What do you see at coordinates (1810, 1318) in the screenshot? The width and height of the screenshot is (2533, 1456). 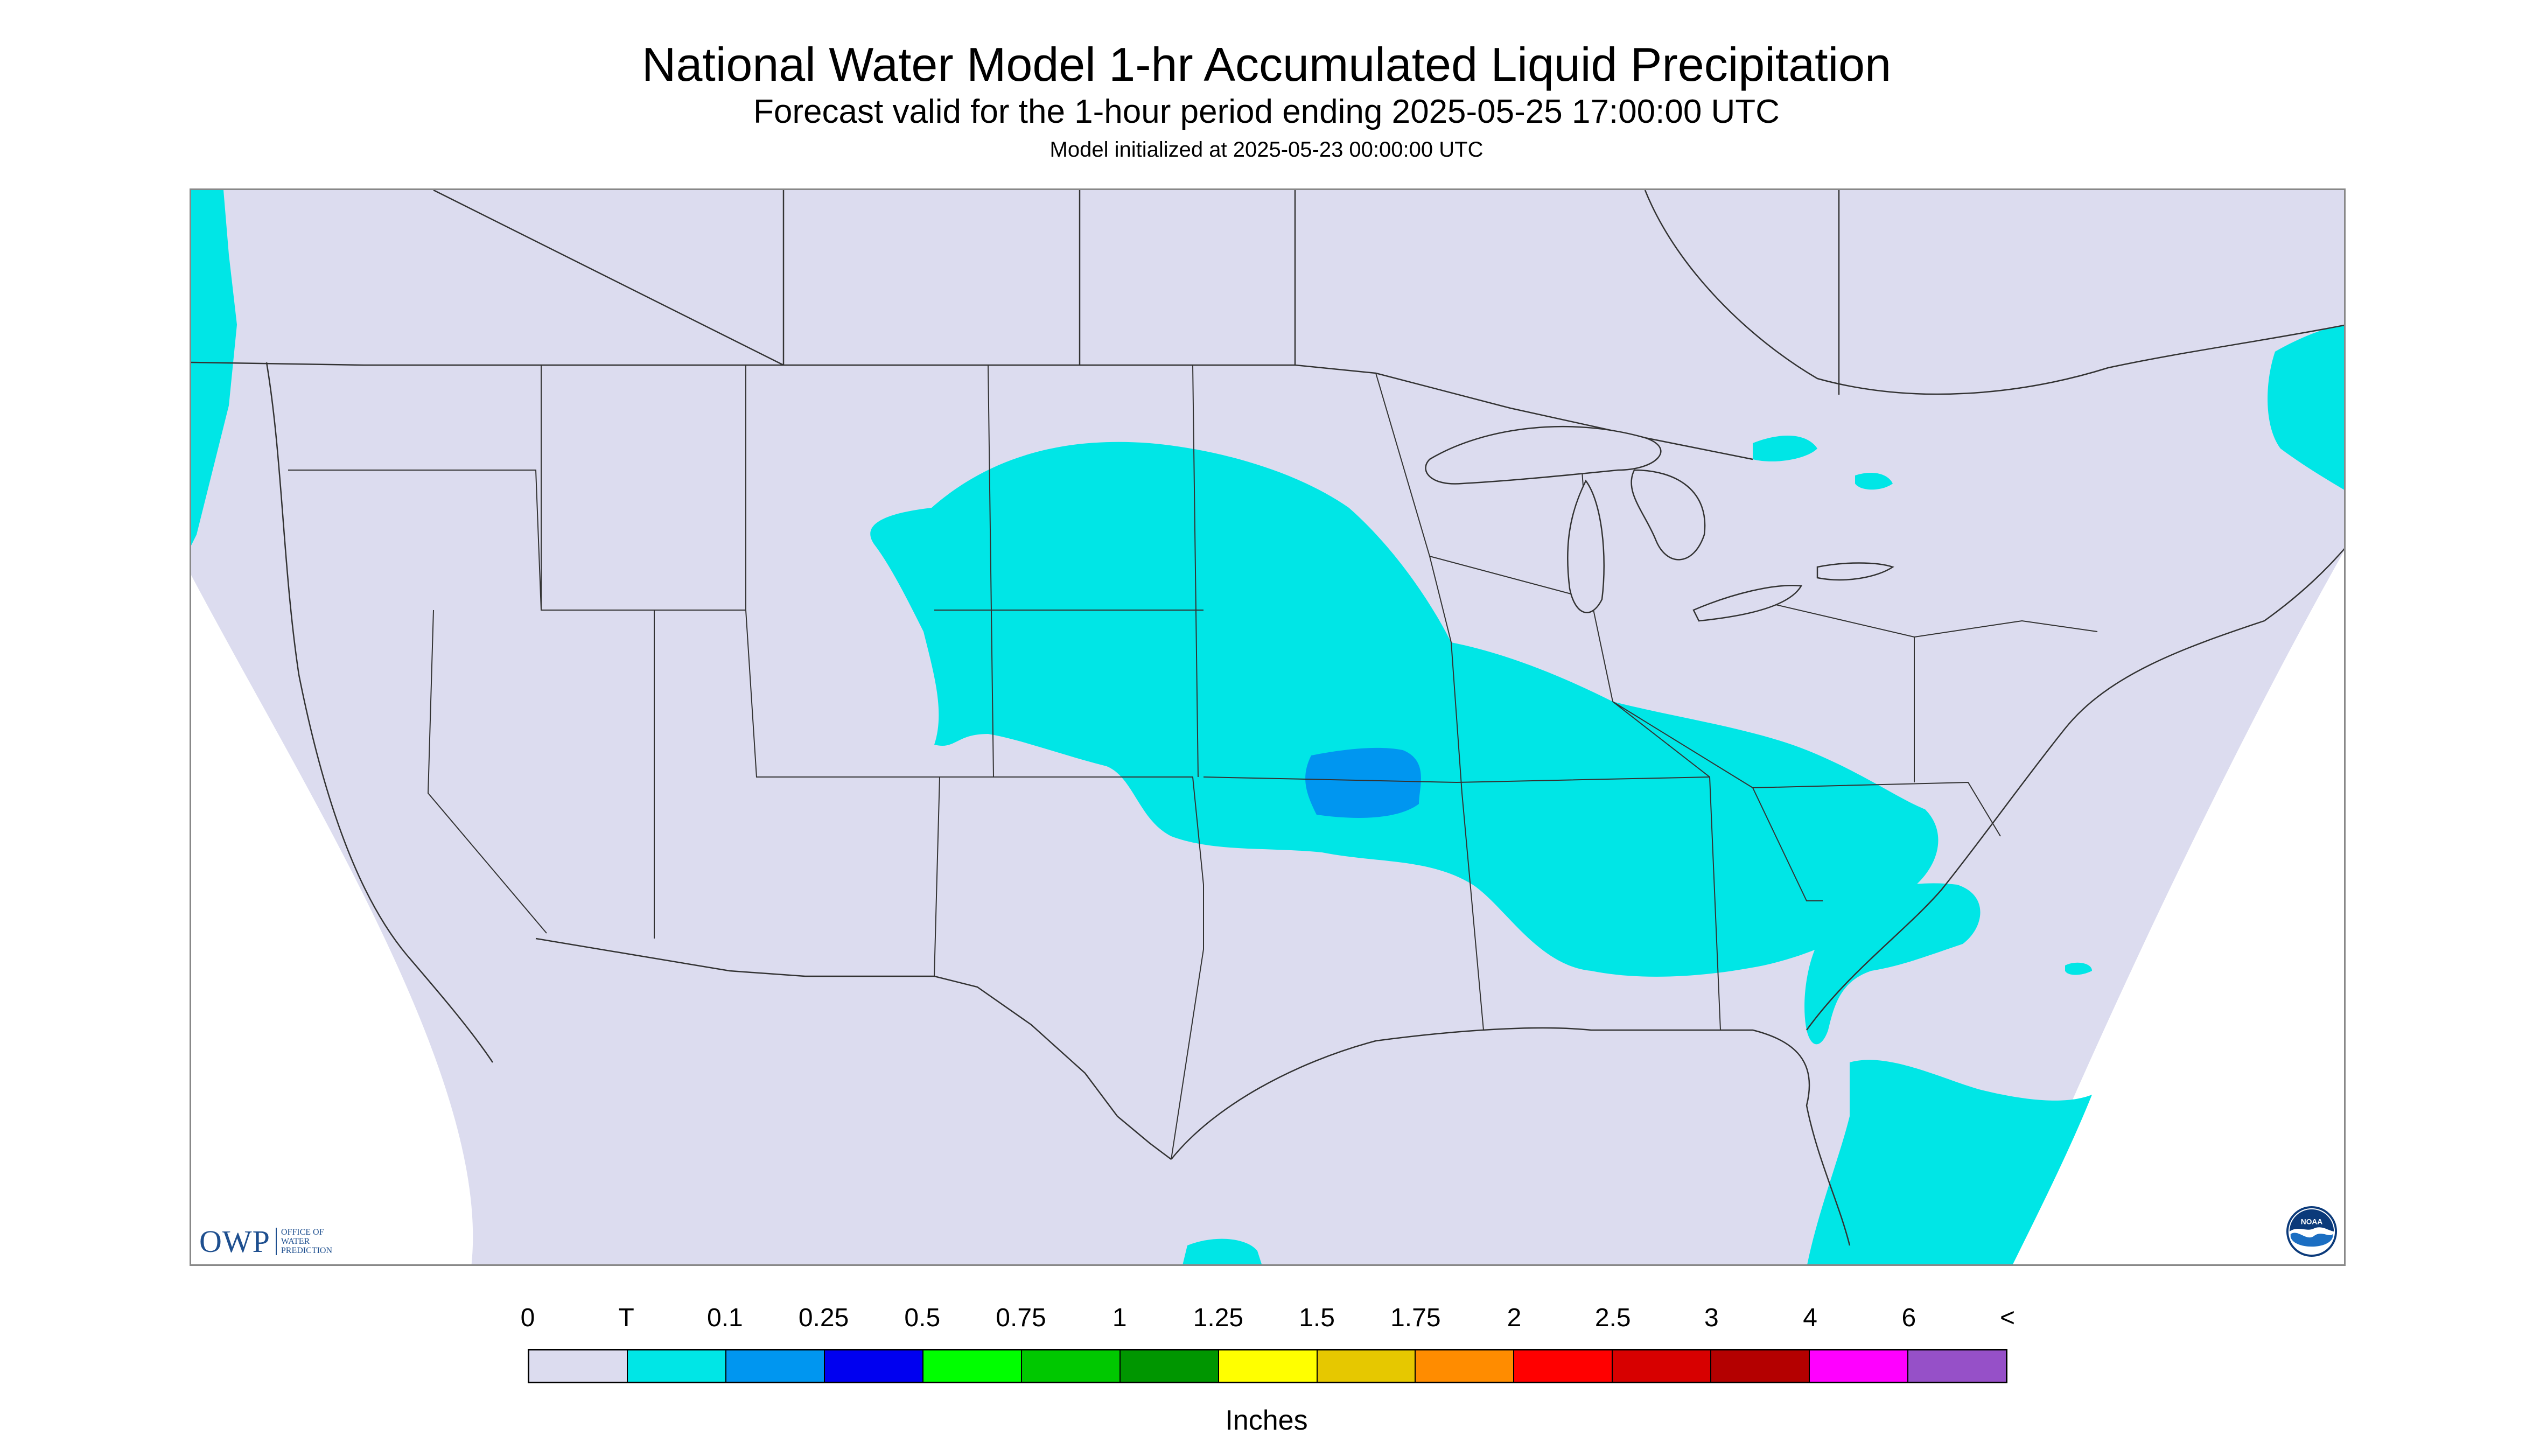 I see `legend-tick-label: 4` at bounding box center [1810, 1318].